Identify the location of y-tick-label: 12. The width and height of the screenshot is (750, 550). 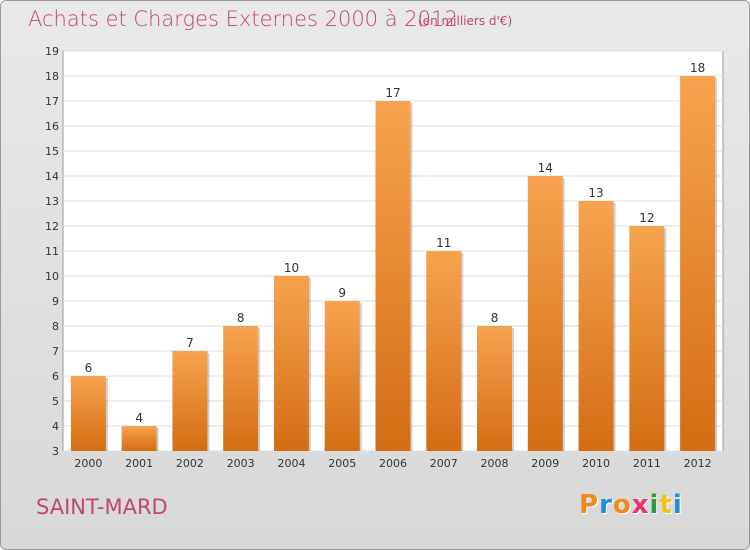
(52, 226).